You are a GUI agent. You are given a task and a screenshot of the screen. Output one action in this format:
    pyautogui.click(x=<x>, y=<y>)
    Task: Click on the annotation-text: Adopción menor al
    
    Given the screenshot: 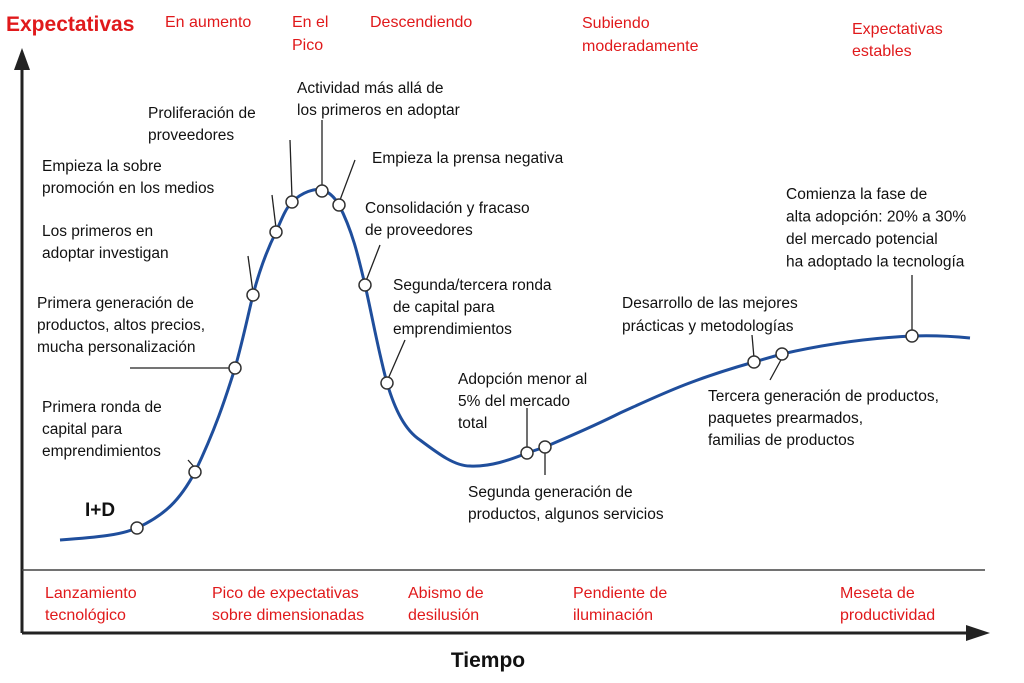 What is the action you would take?
    pyautogui.click(x=522, y=379)
    